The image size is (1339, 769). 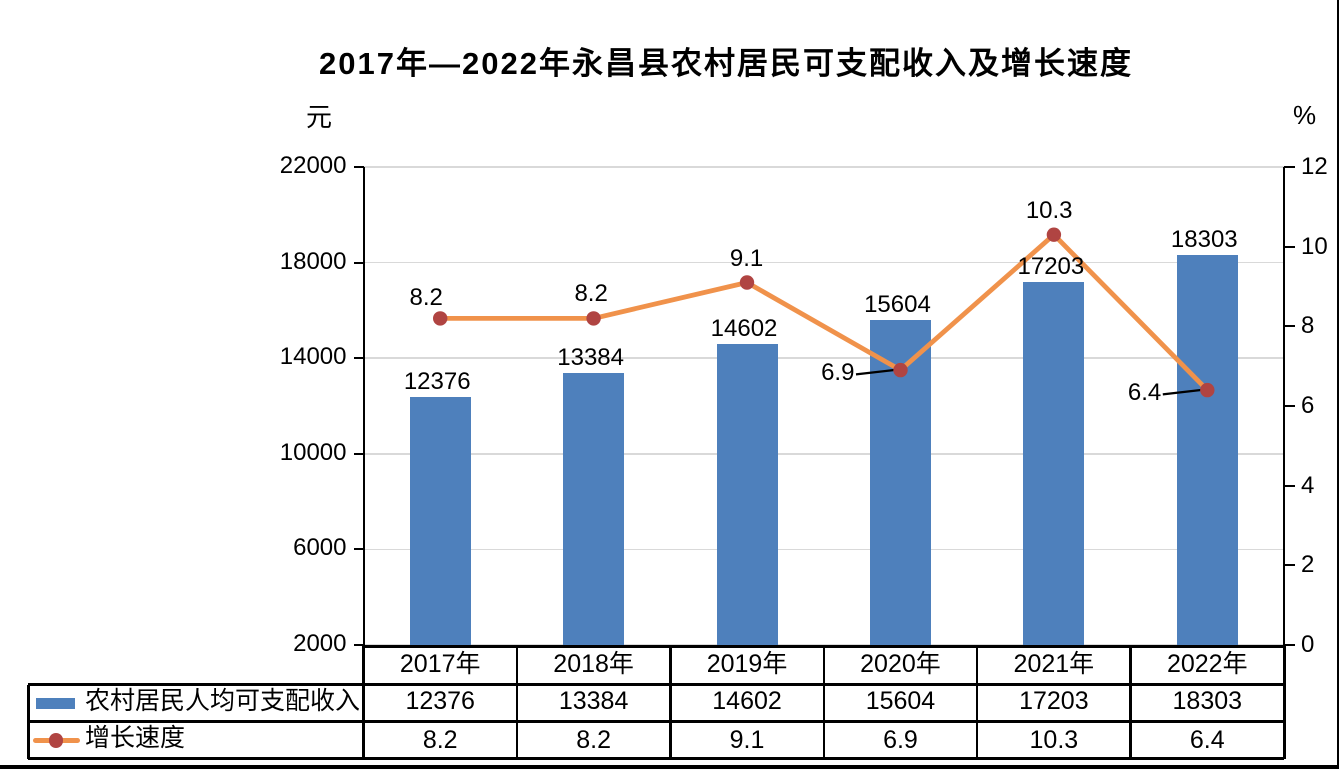 I want to click on line-data-label: 6.4, so click(x=1144, y=393).